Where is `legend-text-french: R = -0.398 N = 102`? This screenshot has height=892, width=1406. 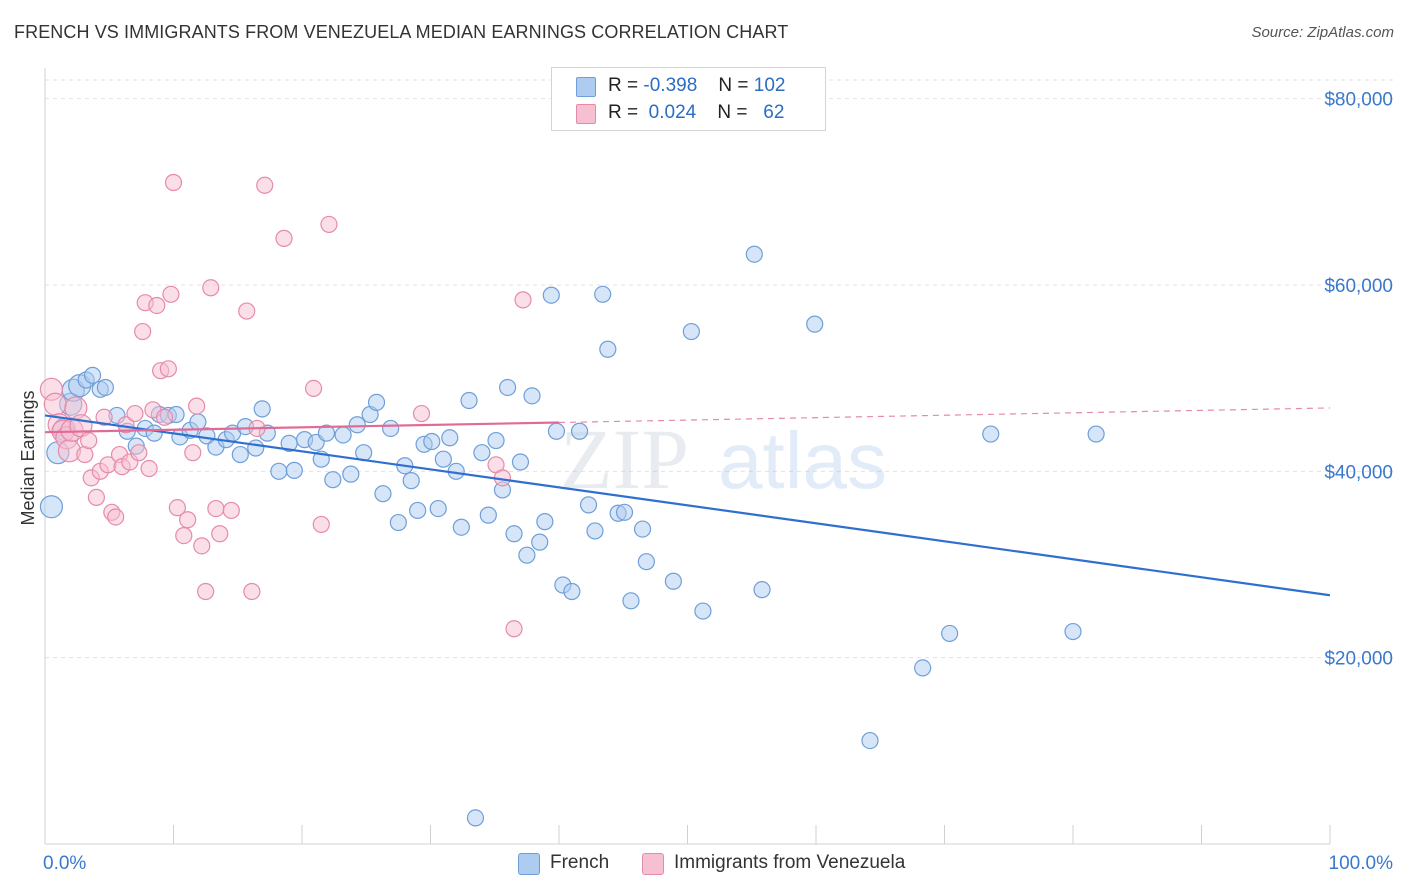
legend-text-french: R = -0.398 N = 102 is located at coordinates (696, 86).